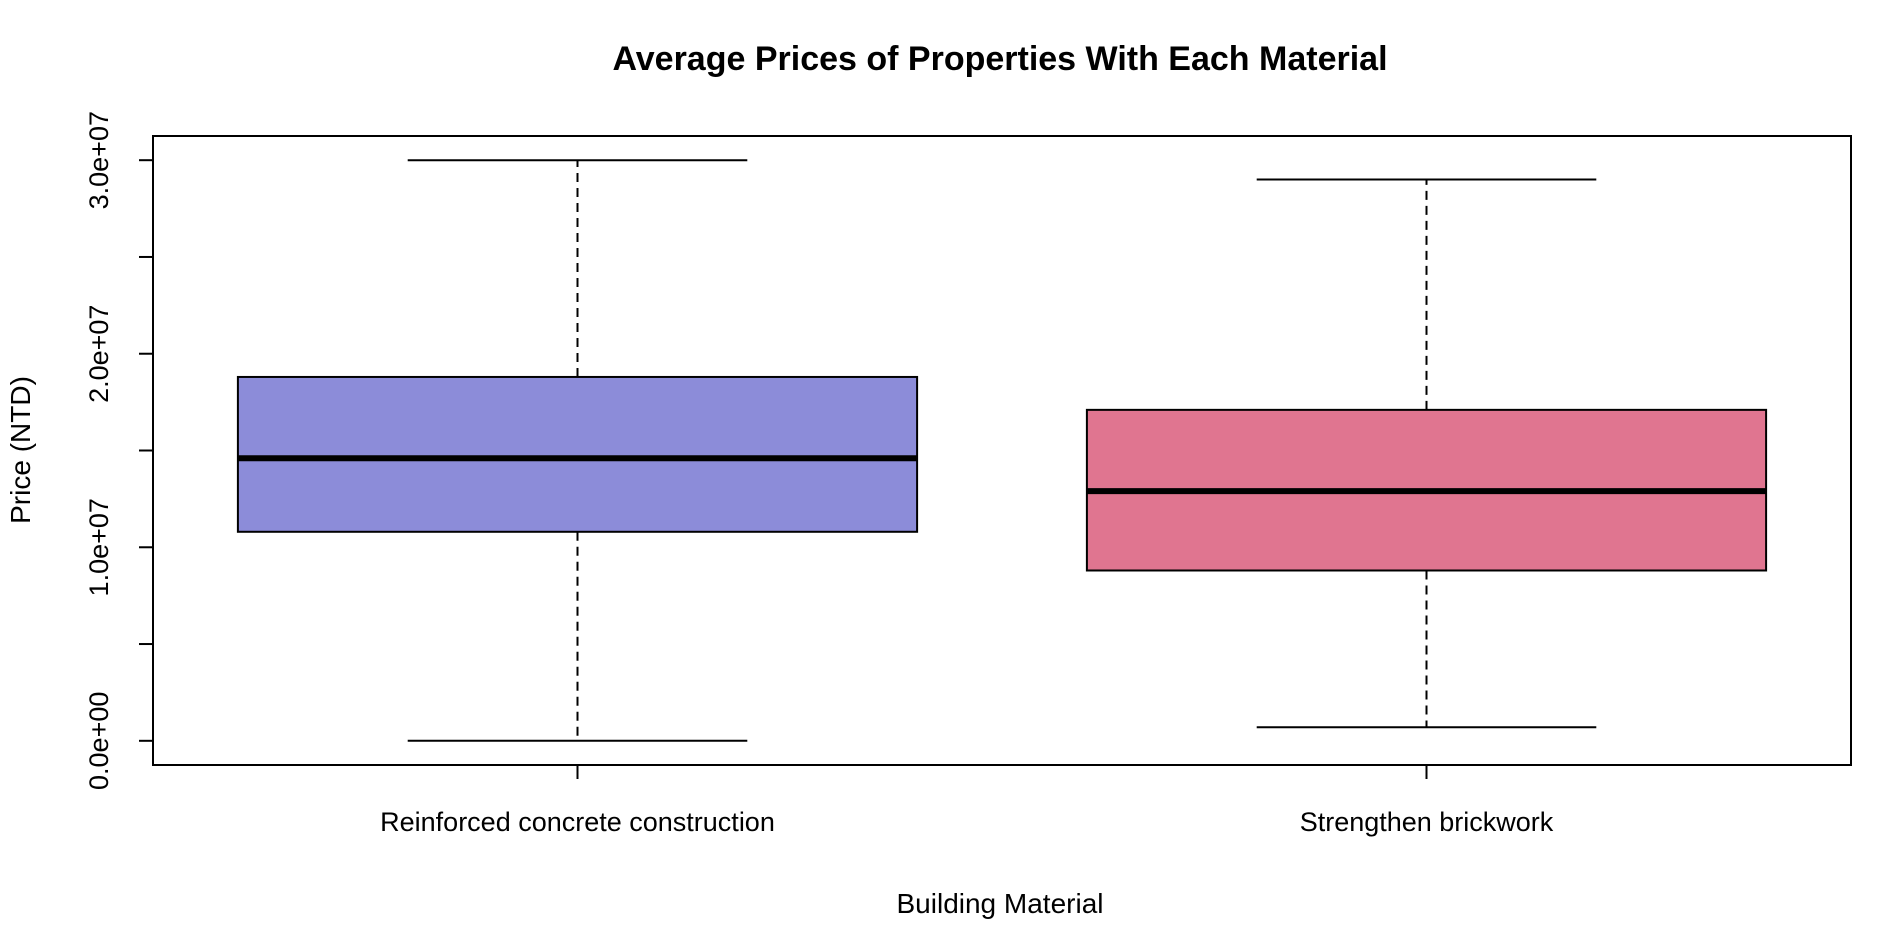  I want to click on x-axis-label: Building Material, so click(1000, 903).